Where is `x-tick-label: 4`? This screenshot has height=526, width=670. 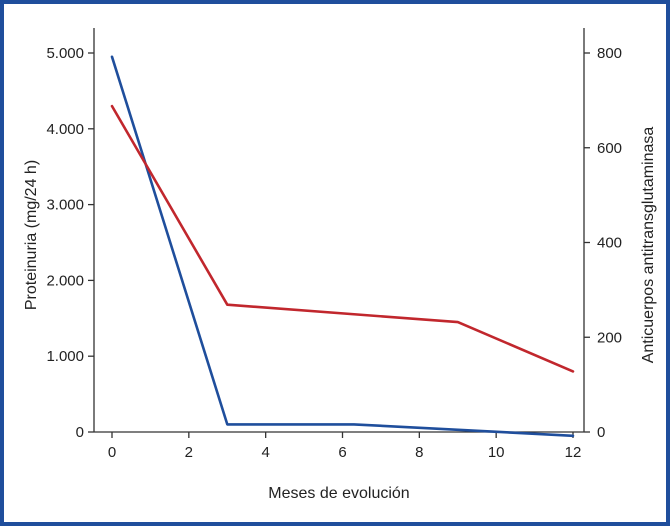 x-tick-label: 4 is located at coordinates (265, 452).